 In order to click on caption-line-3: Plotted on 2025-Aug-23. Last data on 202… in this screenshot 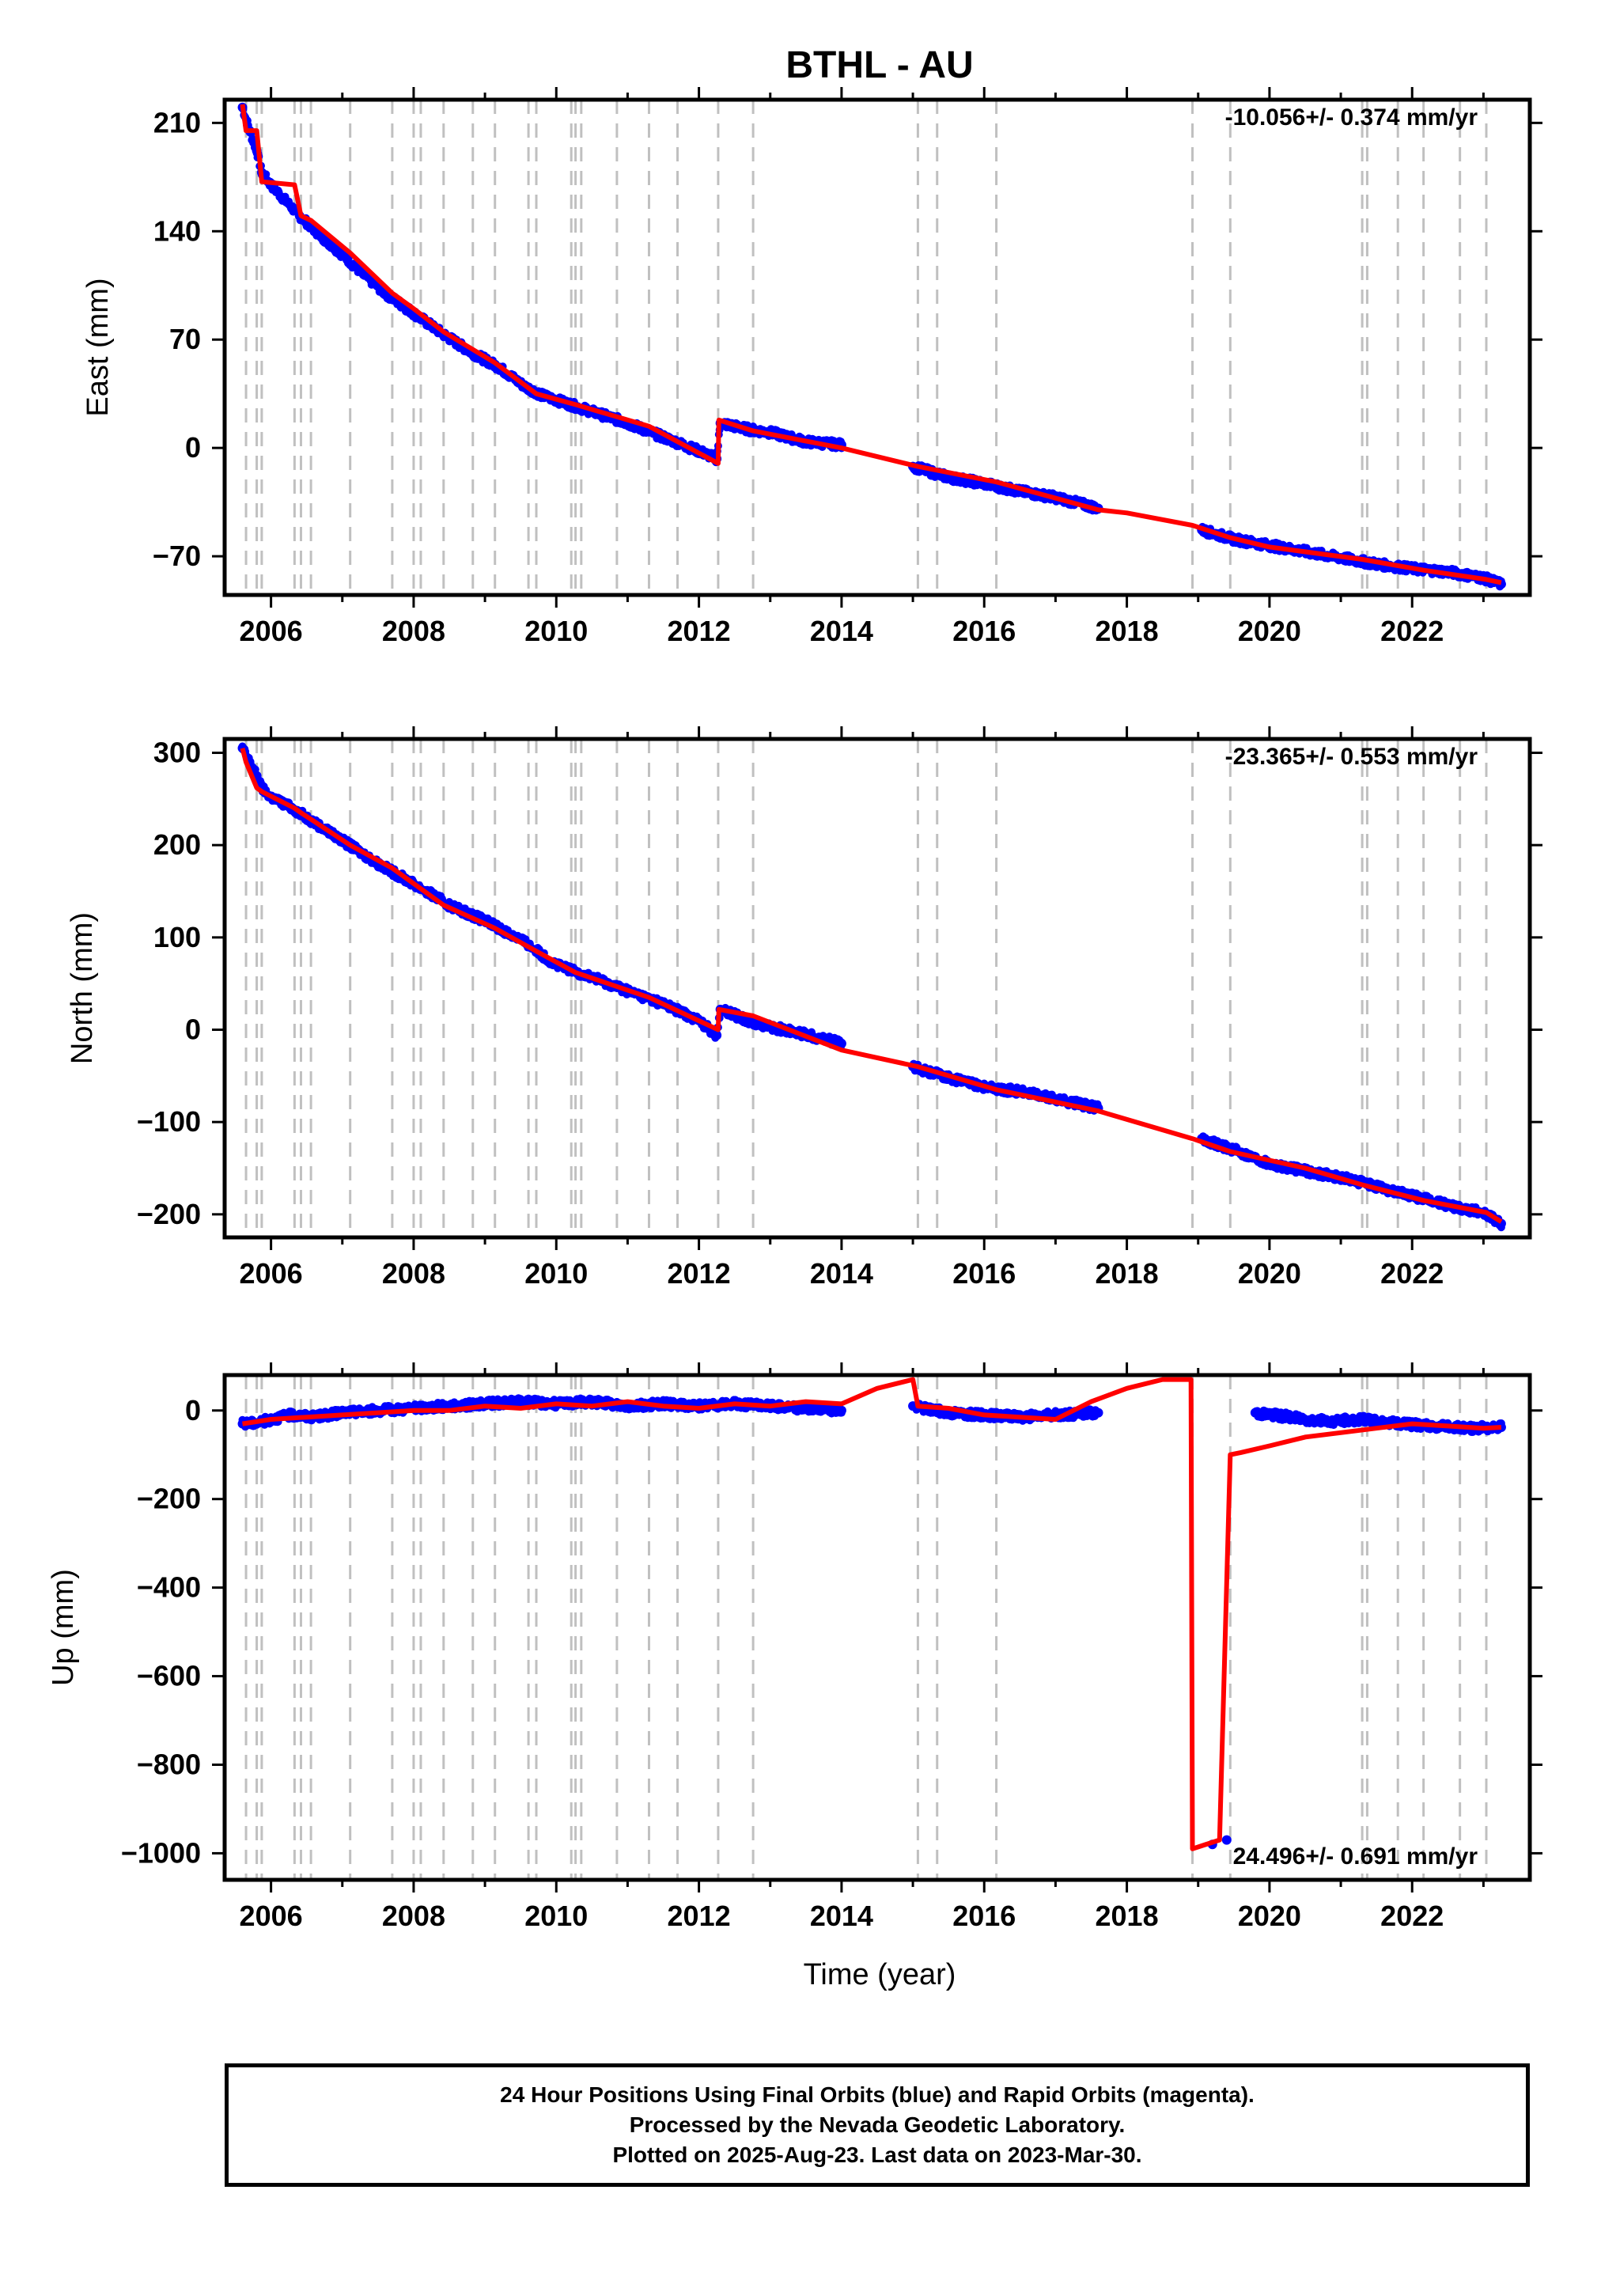, I will do `click(877, 2155)`.